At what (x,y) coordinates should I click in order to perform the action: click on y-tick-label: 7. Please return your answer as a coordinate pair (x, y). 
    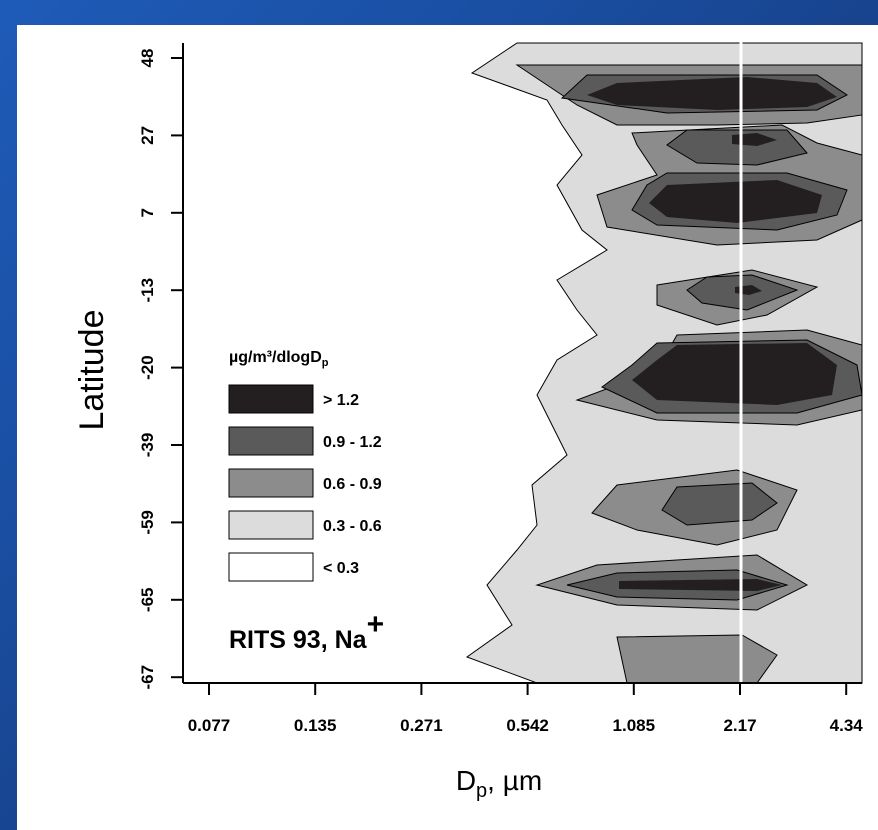
    Looking at the image, I should click on (147, 212).